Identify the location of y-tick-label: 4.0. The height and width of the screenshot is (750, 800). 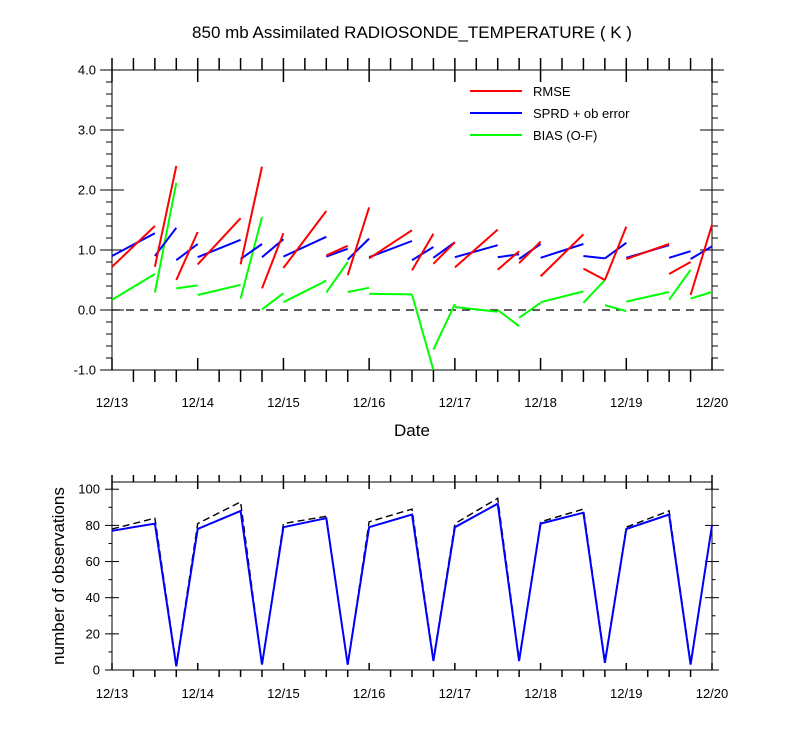
(87, 70).